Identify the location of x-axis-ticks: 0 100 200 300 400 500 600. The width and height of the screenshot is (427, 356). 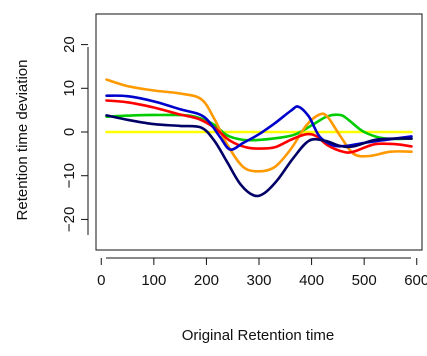
(262, 273).